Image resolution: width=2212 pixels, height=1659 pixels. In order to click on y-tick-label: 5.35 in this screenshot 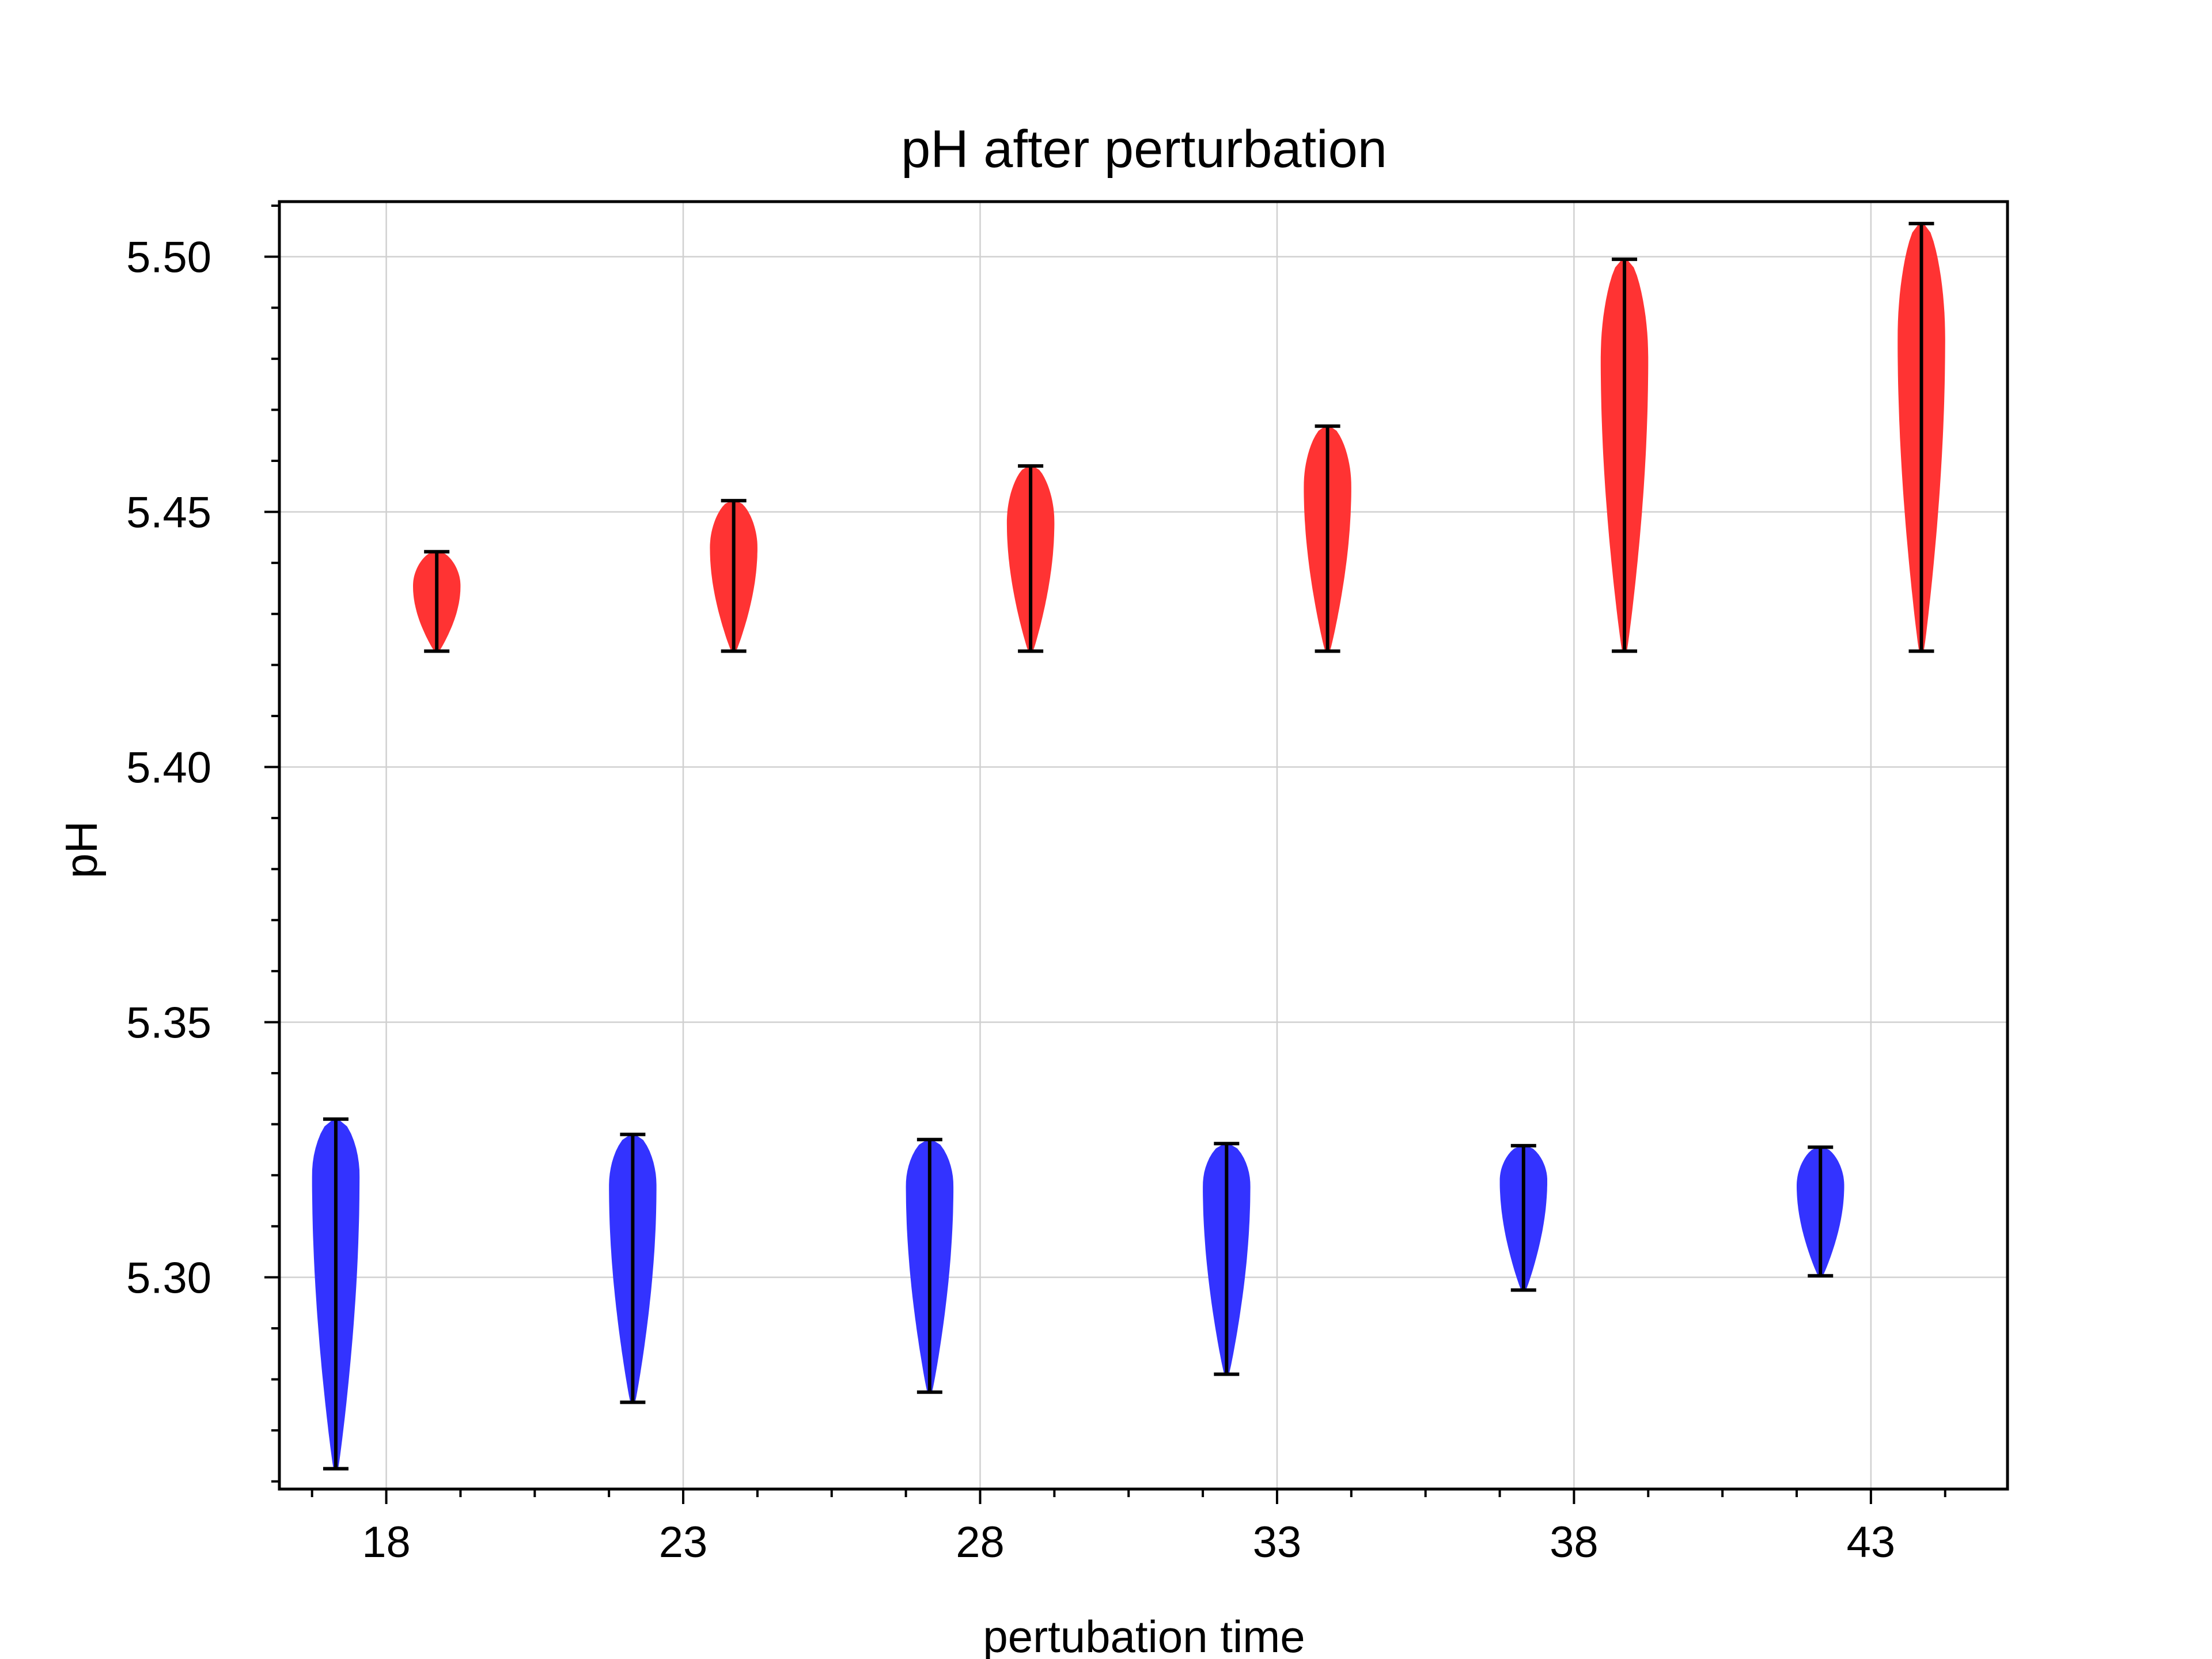, I will do `click(168, 1022)`.